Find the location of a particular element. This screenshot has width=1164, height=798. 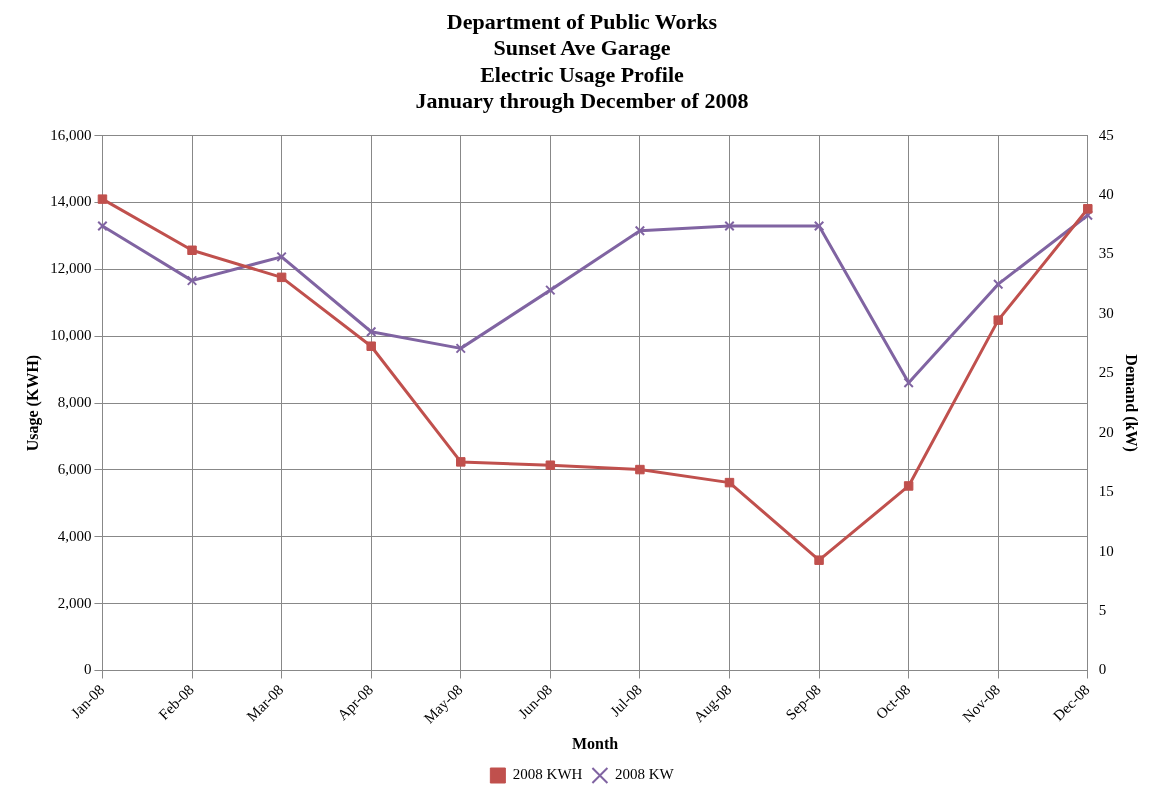

y-tick-label: 14,000 is located at coordinates (71, 201).